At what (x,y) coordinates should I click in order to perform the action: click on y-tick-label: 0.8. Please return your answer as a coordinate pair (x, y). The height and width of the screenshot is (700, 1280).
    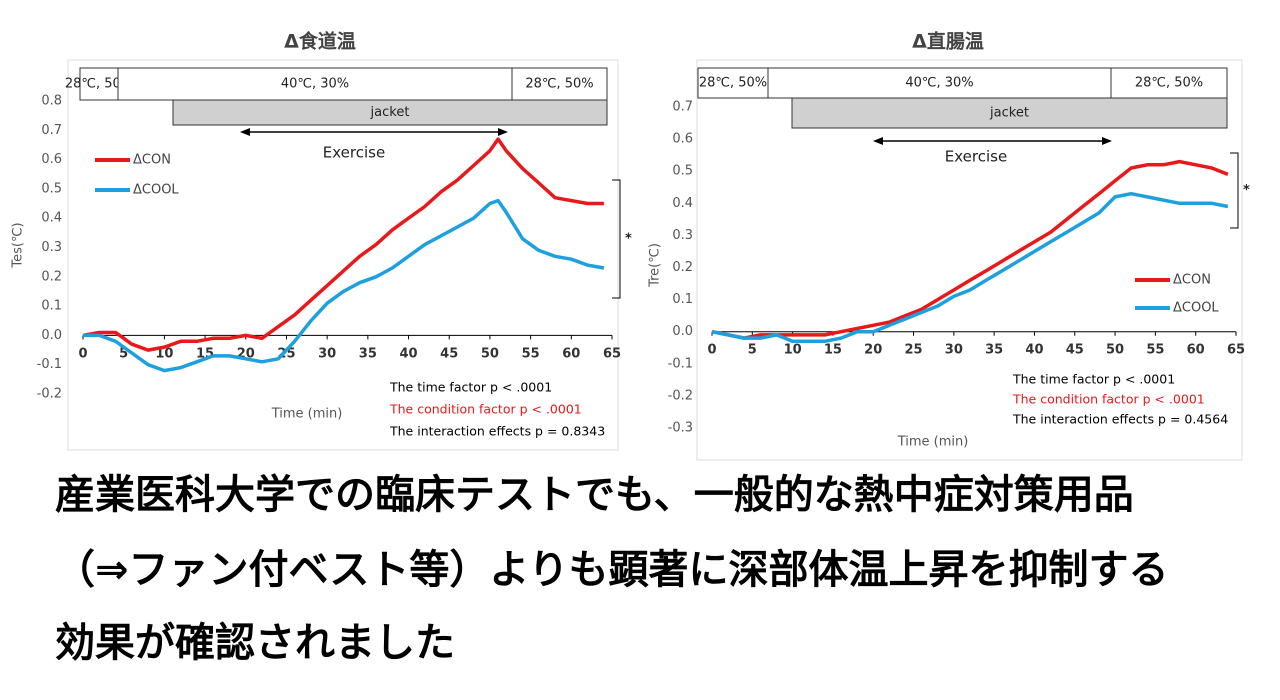
    Looking at the image, I should click on (51, 101).